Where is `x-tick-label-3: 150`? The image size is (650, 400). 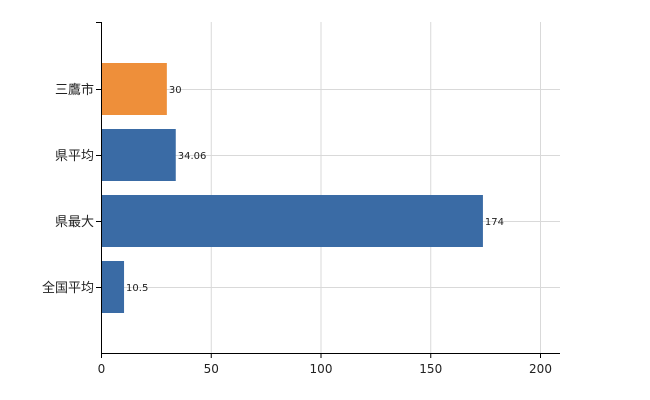 x-tick-label-3: 150 is located at coordinates (430, 369).